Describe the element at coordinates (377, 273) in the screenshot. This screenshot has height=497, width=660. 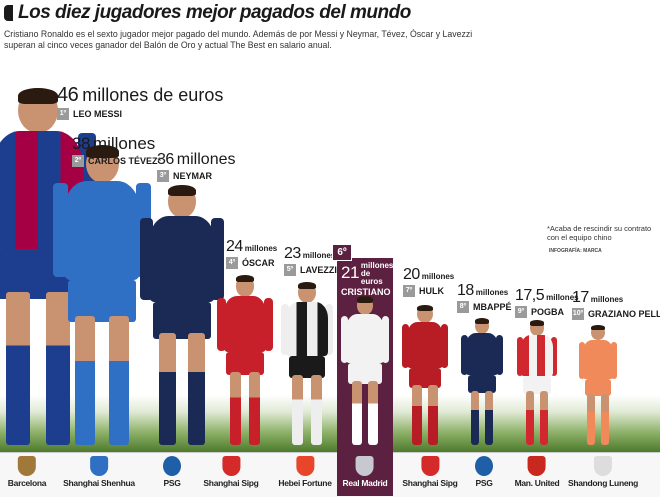
I see `salary-unit: millones de euros` at that location.